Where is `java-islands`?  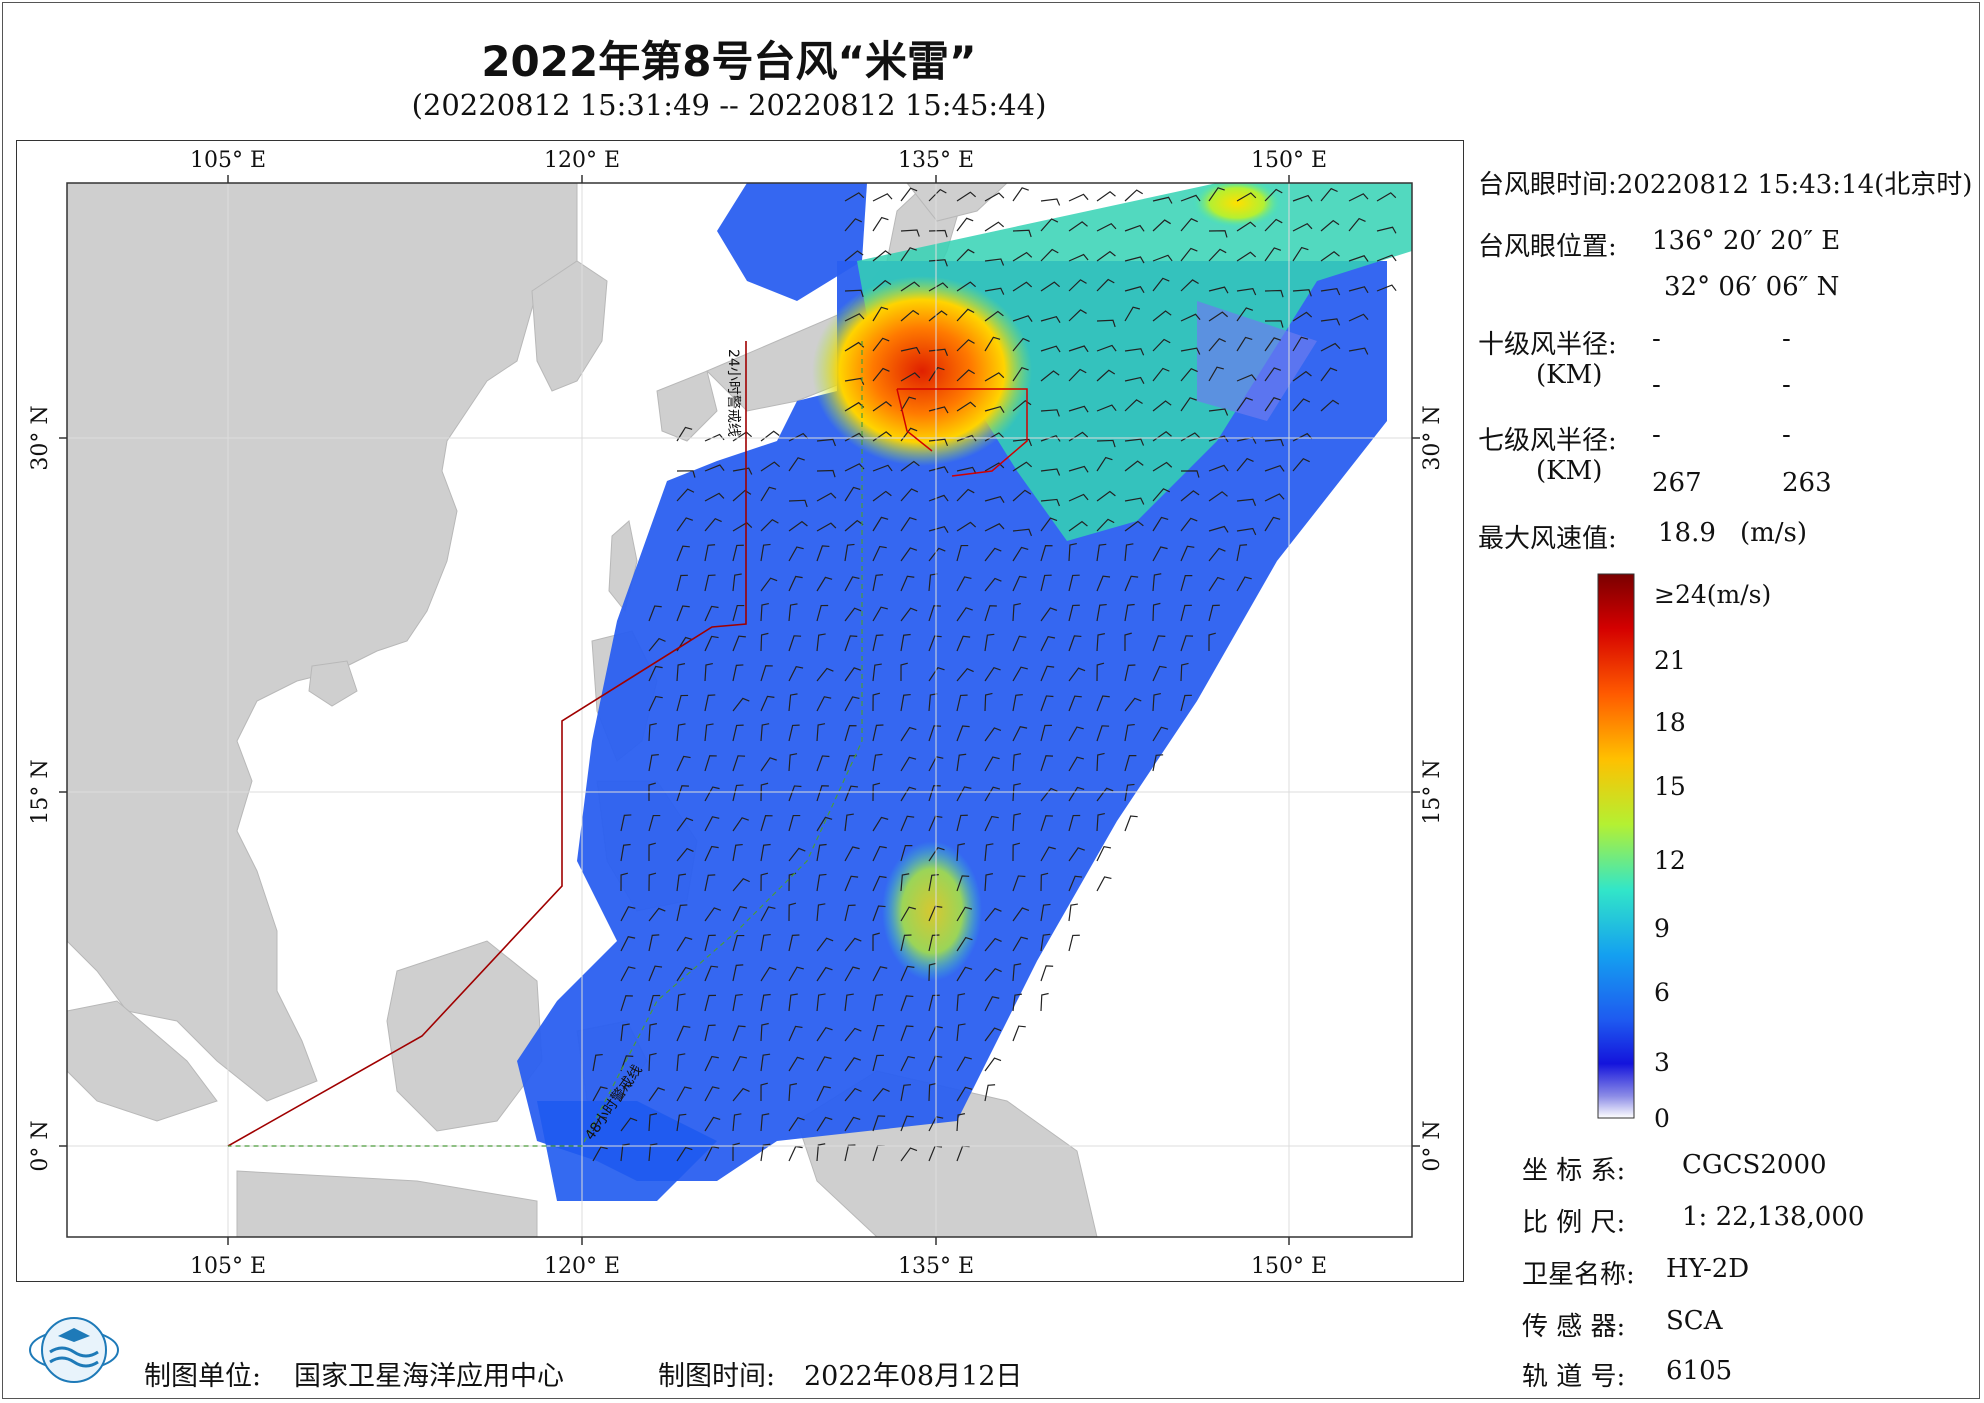 java-islands is located at coordinates (387, 1203).